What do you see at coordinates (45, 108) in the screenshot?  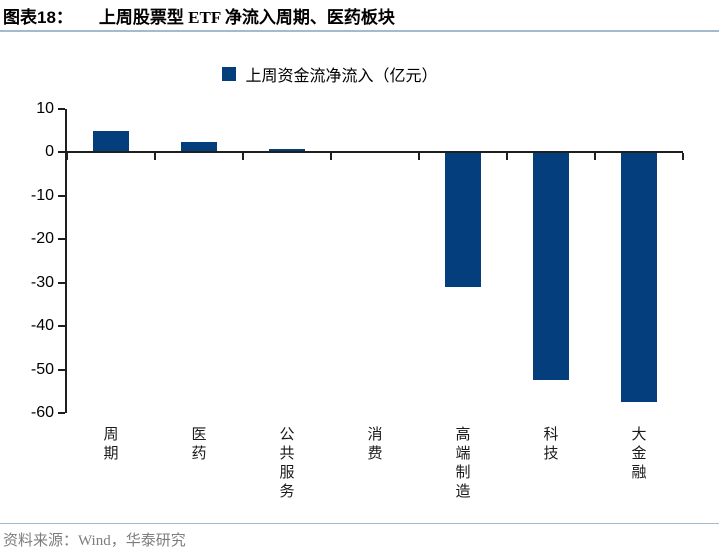 I see `y-axis-tick-label: 10` at bounding box center [45, 108].